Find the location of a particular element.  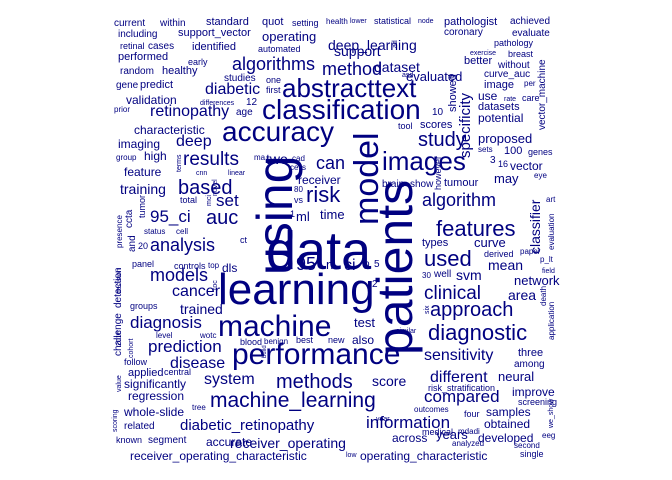

cloud-word-show: show is located at coordinates (422, 184).